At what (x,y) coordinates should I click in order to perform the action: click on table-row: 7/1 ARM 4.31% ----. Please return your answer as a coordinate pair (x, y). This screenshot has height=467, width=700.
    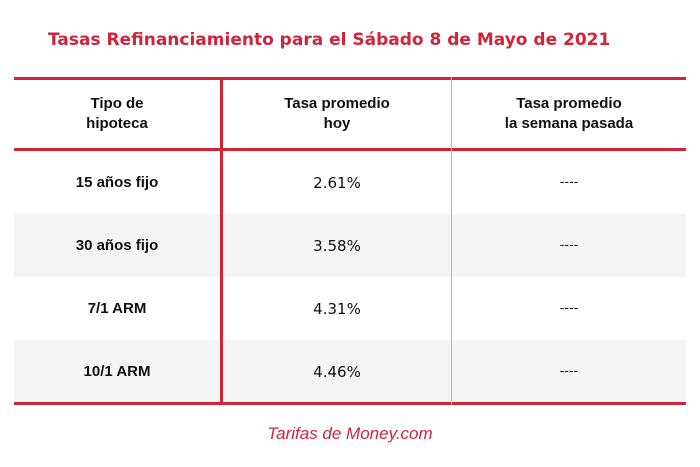
    Looking at the image, I should click on (350, 308).